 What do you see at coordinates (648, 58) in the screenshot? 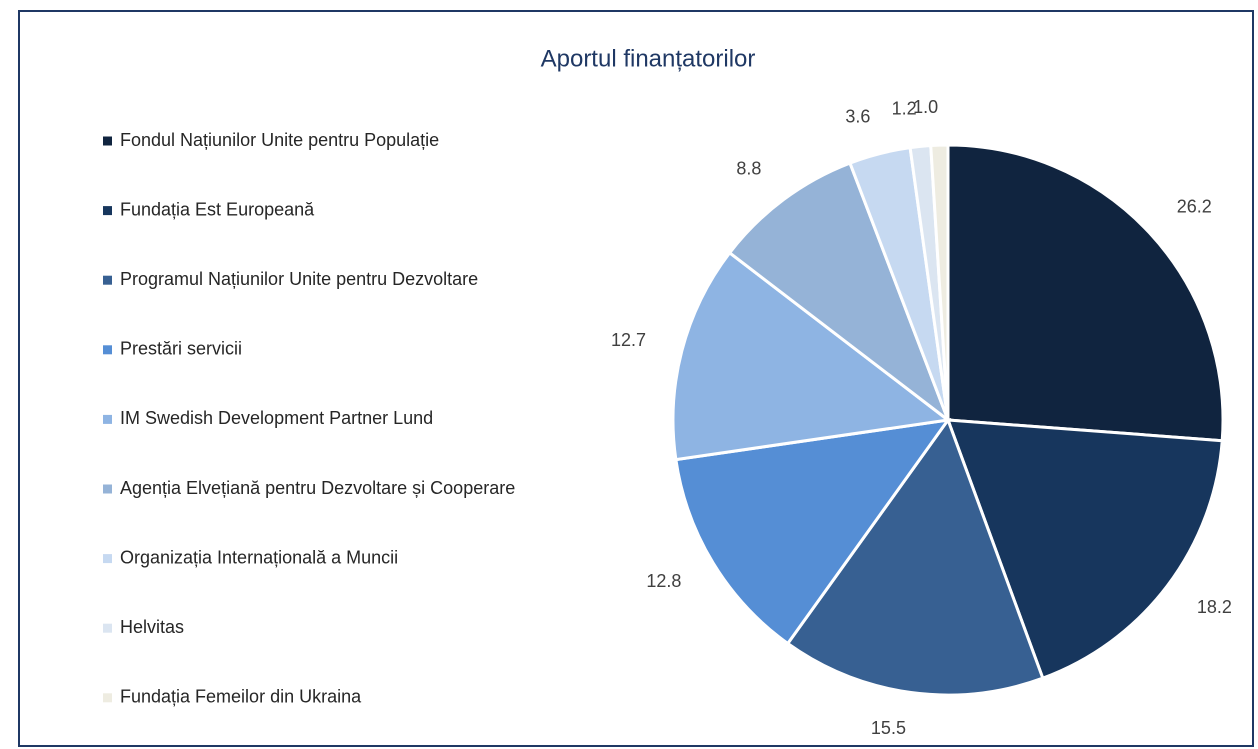
I see `chart-title: Aportul finanțatorilor` at bounding box center [648, 58].